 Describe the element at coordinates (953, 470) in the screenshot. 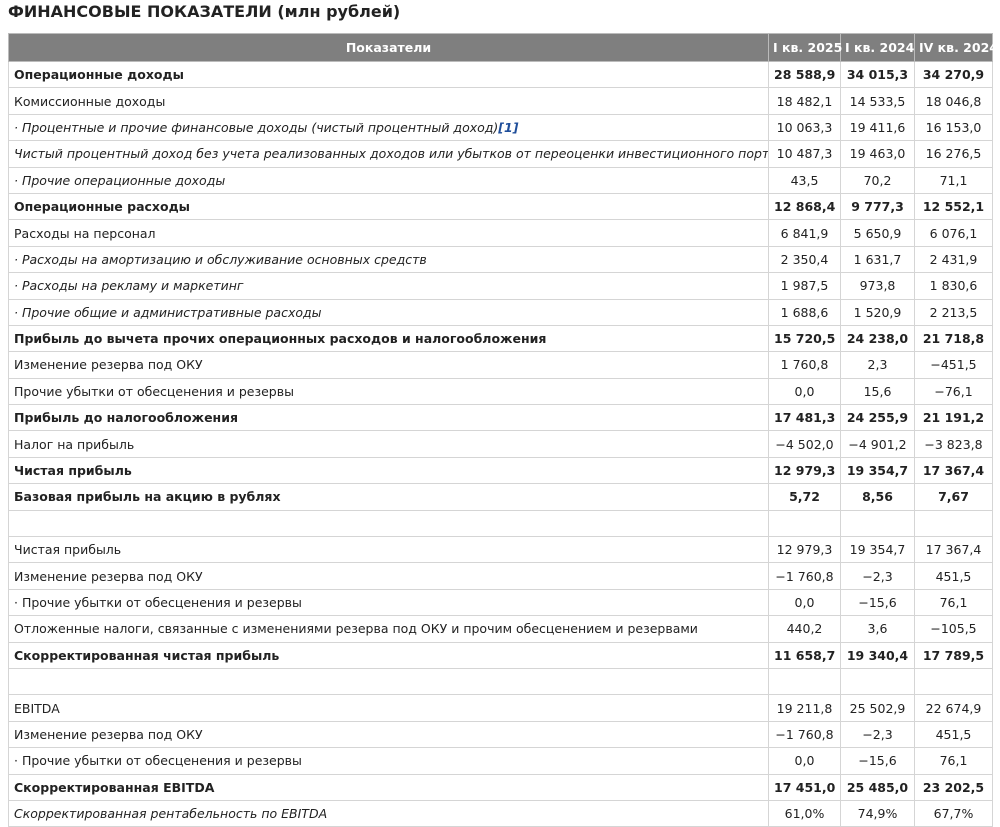

I see `value-cell: 17 367,4` at that location.